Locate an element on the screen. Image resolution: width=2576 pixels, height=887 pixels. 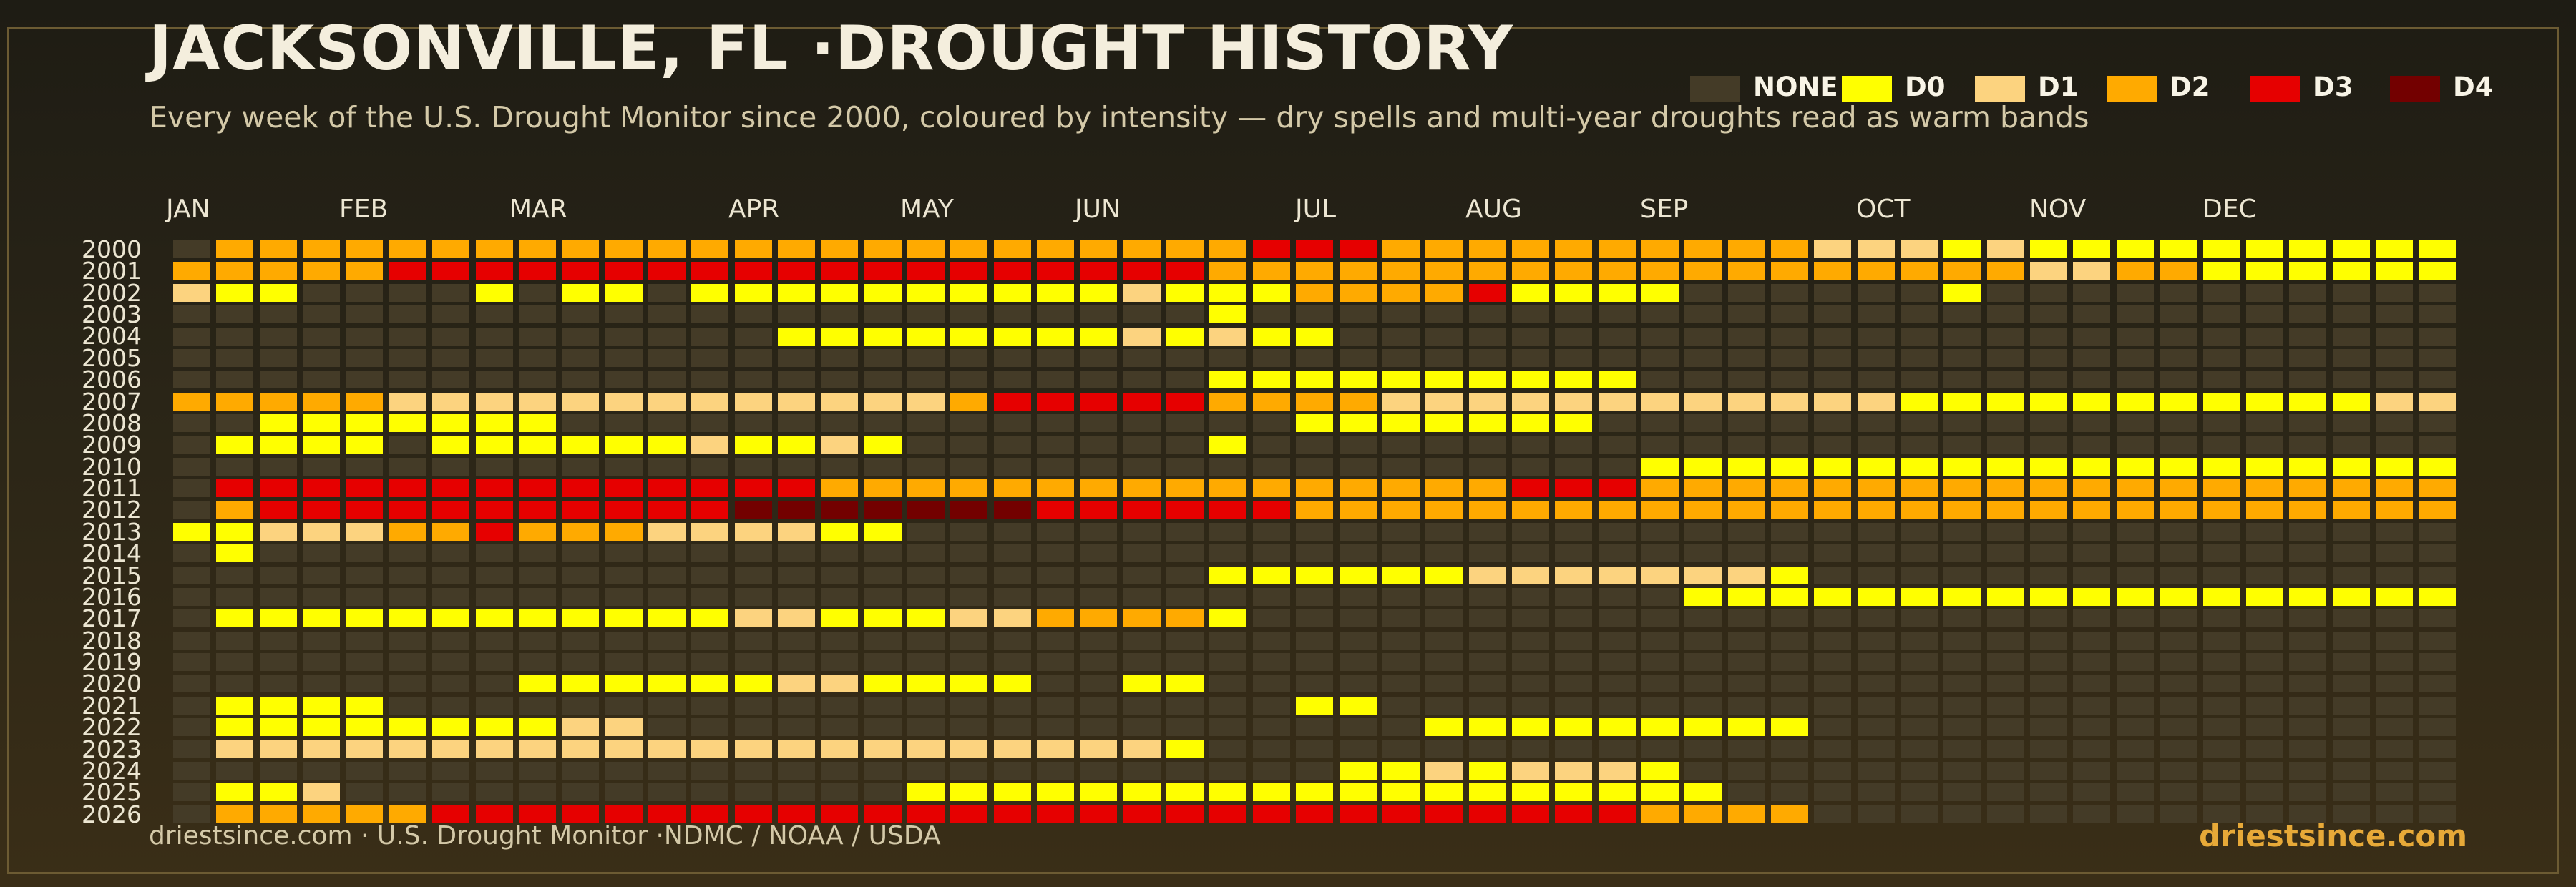
year-label: 2012 is located at coordinates (112, 510).